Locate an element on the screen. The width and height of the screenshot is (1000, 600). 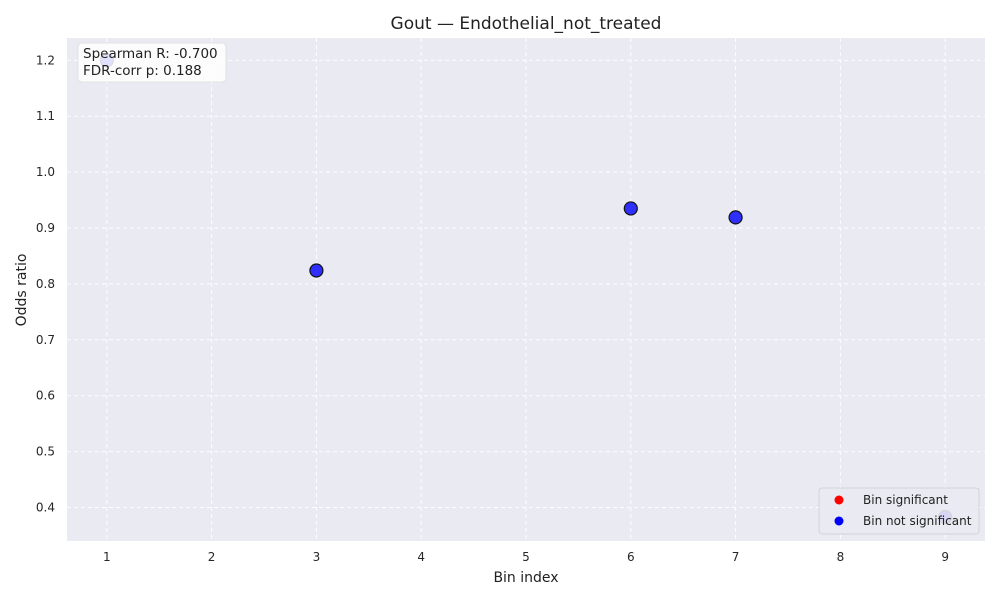
y-tick-label: 1.0 is located at coordinates (45, 172).